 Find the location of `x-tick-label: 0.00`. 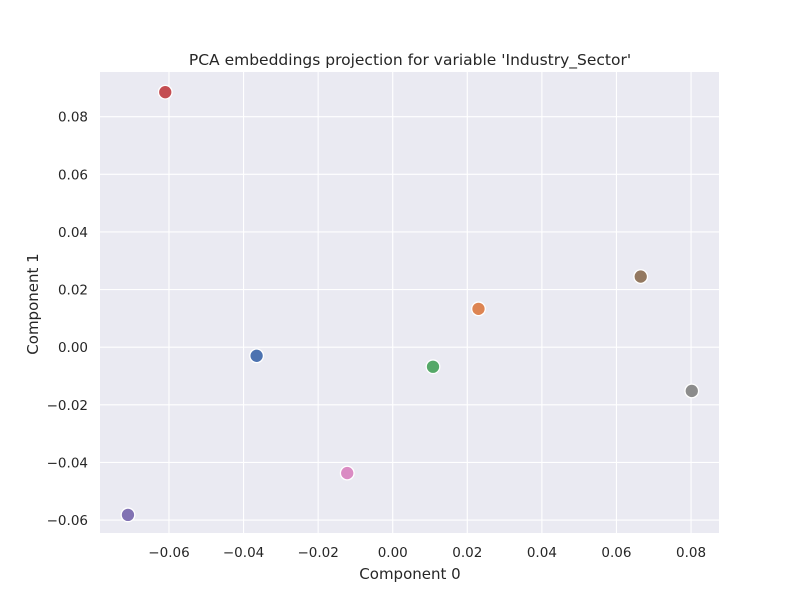

x-tick-label: 0.00 is located at coordinates (393, 553).